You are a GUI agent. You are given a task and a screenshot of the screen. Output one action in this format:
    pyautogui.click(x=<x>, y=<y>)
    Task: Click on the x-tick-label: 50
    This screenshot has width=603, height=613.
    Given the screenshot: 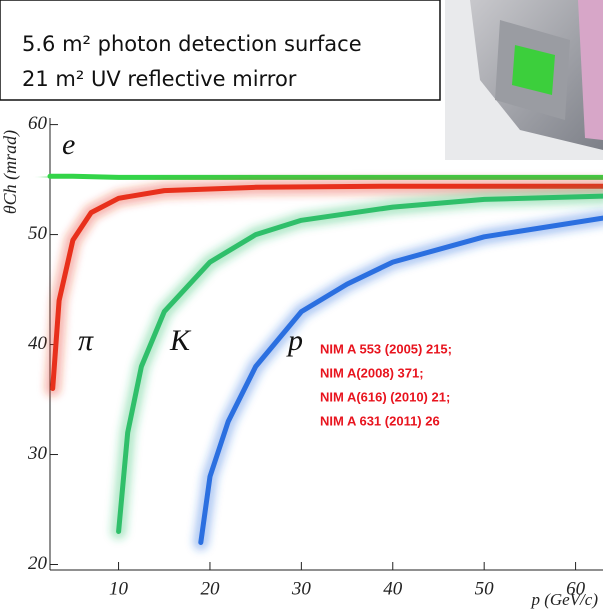 What is the action you would take?
    pyautogui.click(x=485, y=588)
    